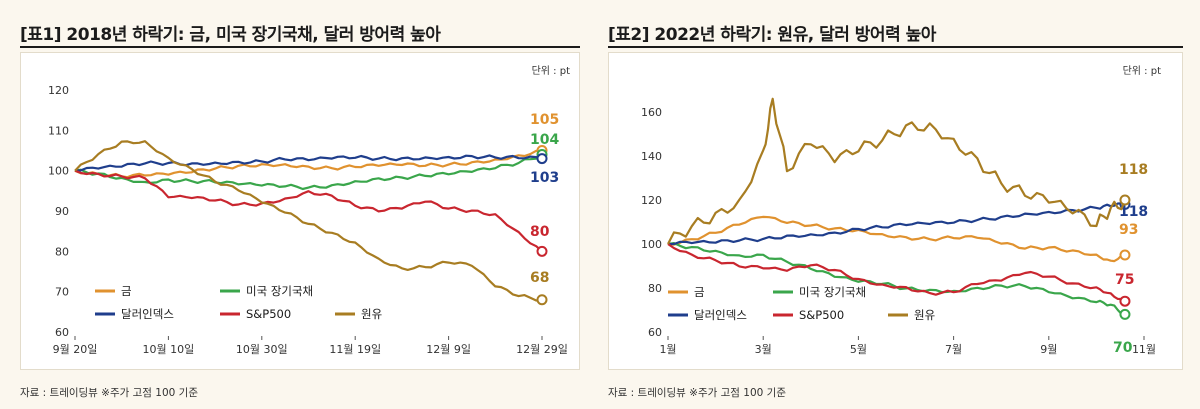  I want to click on chart-title: [표2] 2022년 하락기: 원유, 달러 방어력 높아, so click(772, 35).